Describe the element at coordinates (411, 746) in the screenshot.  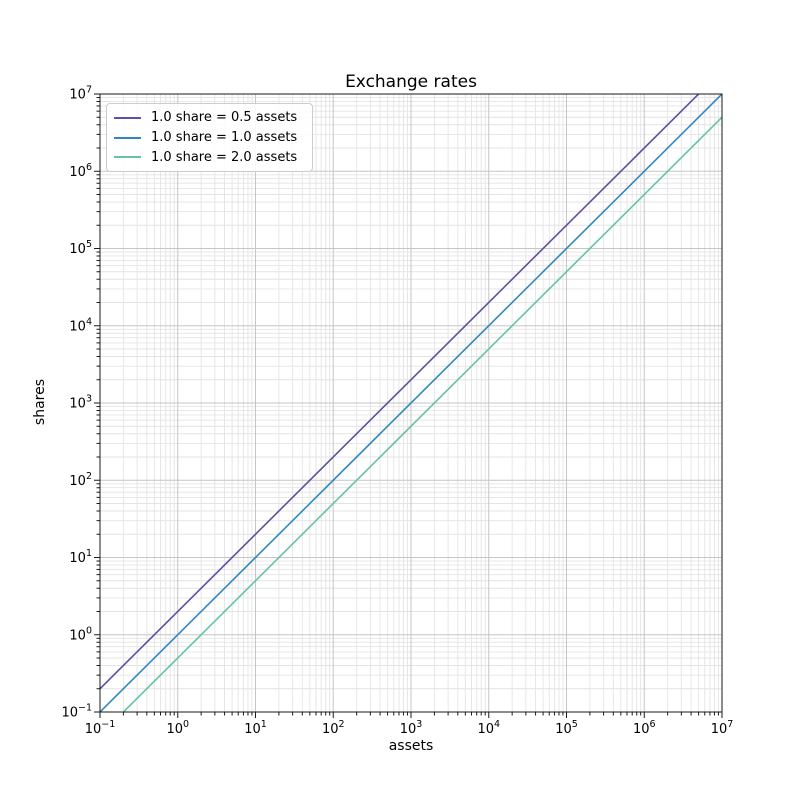
I see `x-axis-label: assets` at that location.